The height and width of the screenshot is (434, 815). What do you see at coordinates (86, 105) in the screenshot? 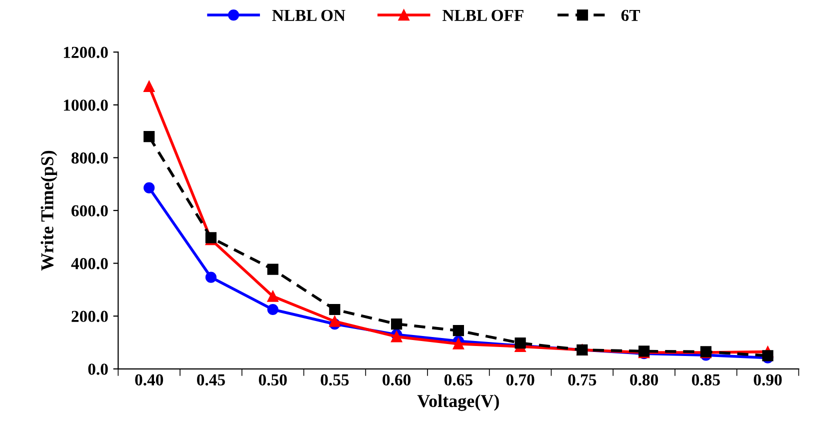
I see `y-tick-label: 1000.0` at bounding box center [86, 105].